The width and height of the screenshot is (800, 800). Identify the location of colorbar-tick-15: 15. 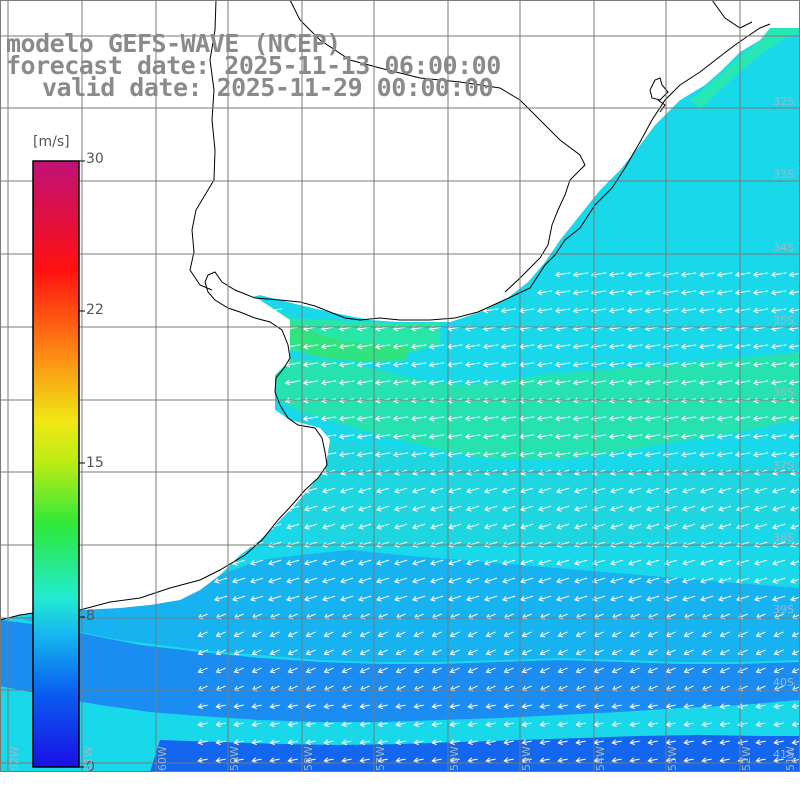
(95, 463).